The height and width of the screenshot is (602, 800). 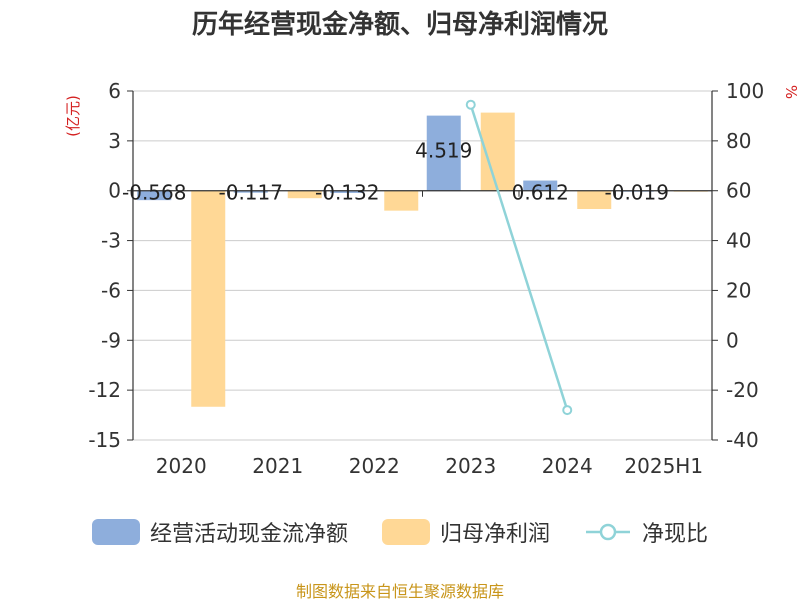 I want to click on y-right-tick-label: 80, so click(x=738, y=141).